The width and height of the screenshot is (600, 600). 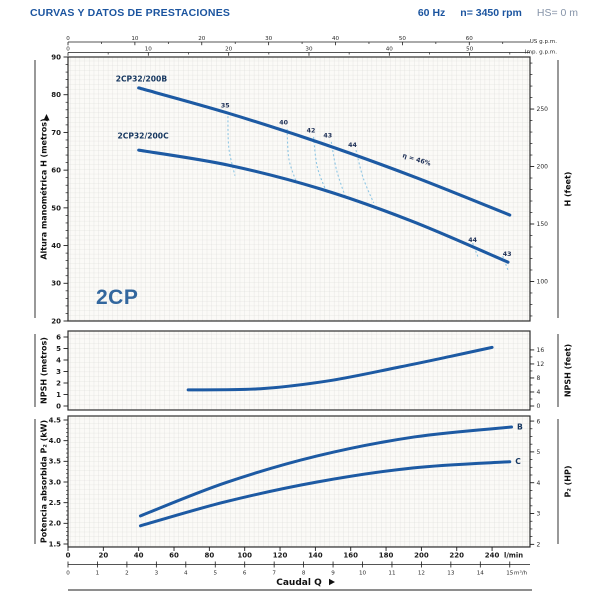 I want to click on h-axis-tick-label: 40, so click(x=56, y=246).